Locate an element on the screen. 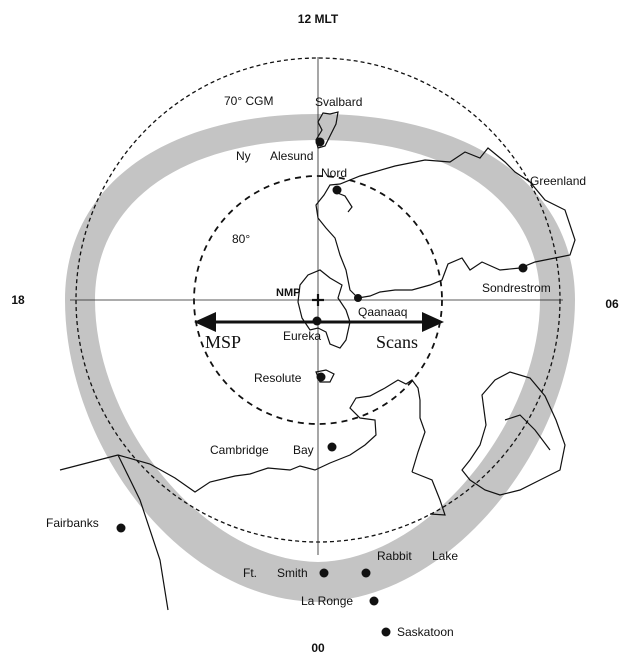  label-lake: Lake is located at coordinates (445, 556).